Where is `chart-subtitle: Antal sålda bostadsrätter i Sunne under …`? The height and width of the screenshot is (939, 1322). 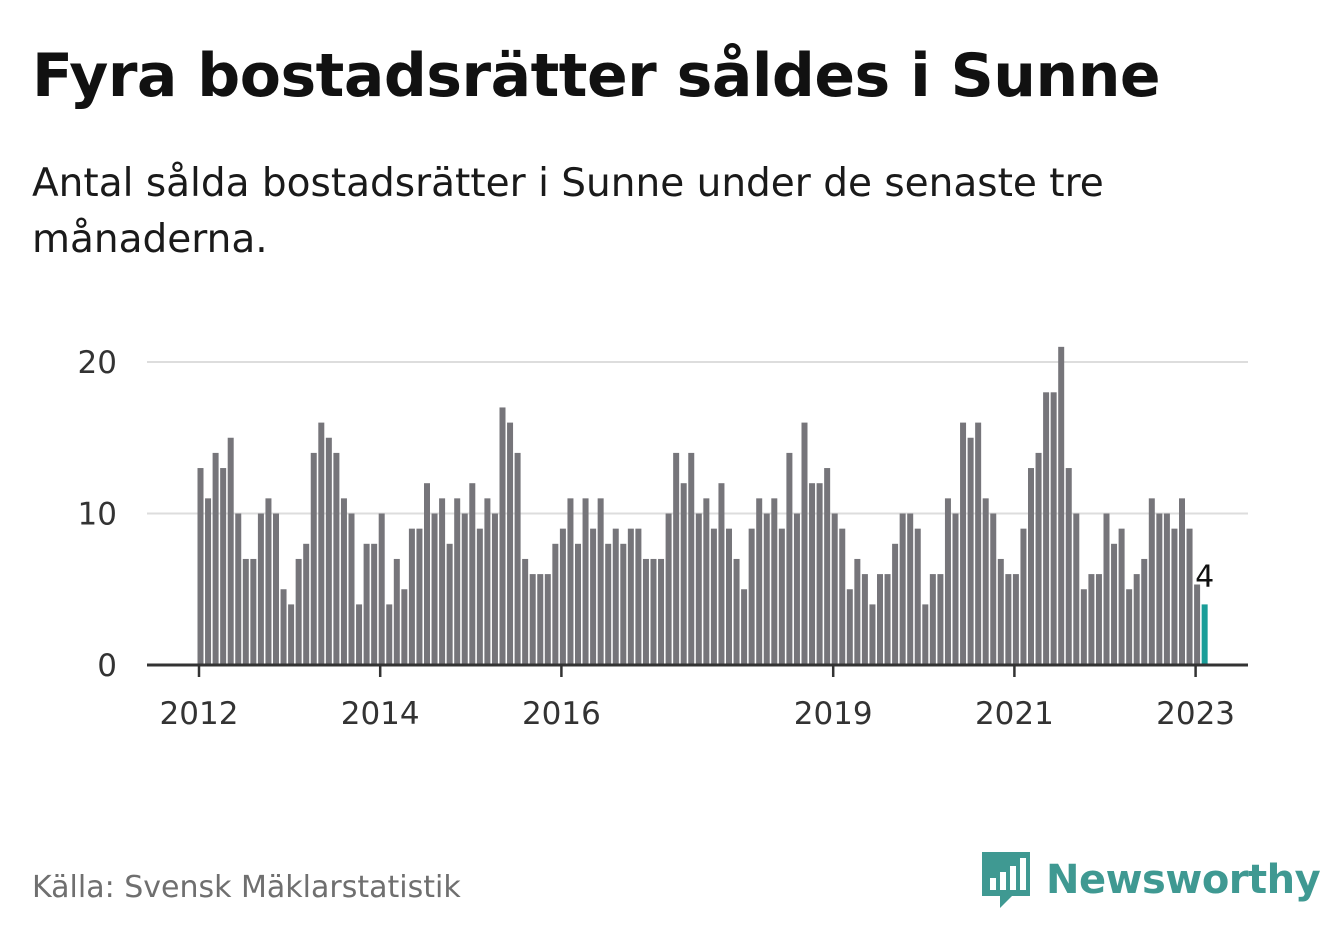
chart-subtitle: Antal sålda bostadsrätter i Sunne under … is located at coordinates (568, 211).